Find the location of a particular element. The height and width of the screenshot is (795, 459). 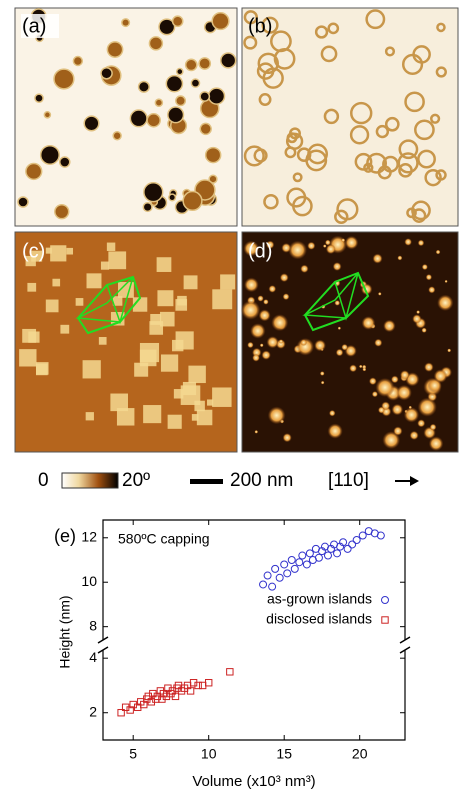

y-tick-label: 8 is located at coordinates (93, 625).